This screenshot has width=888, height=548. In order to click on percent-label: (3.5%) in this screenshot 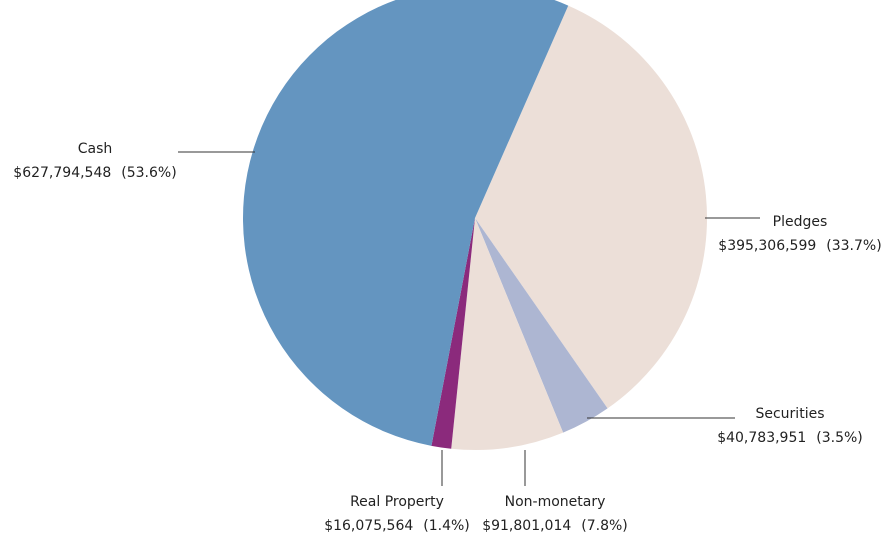, I will do `click(839, 438)`.